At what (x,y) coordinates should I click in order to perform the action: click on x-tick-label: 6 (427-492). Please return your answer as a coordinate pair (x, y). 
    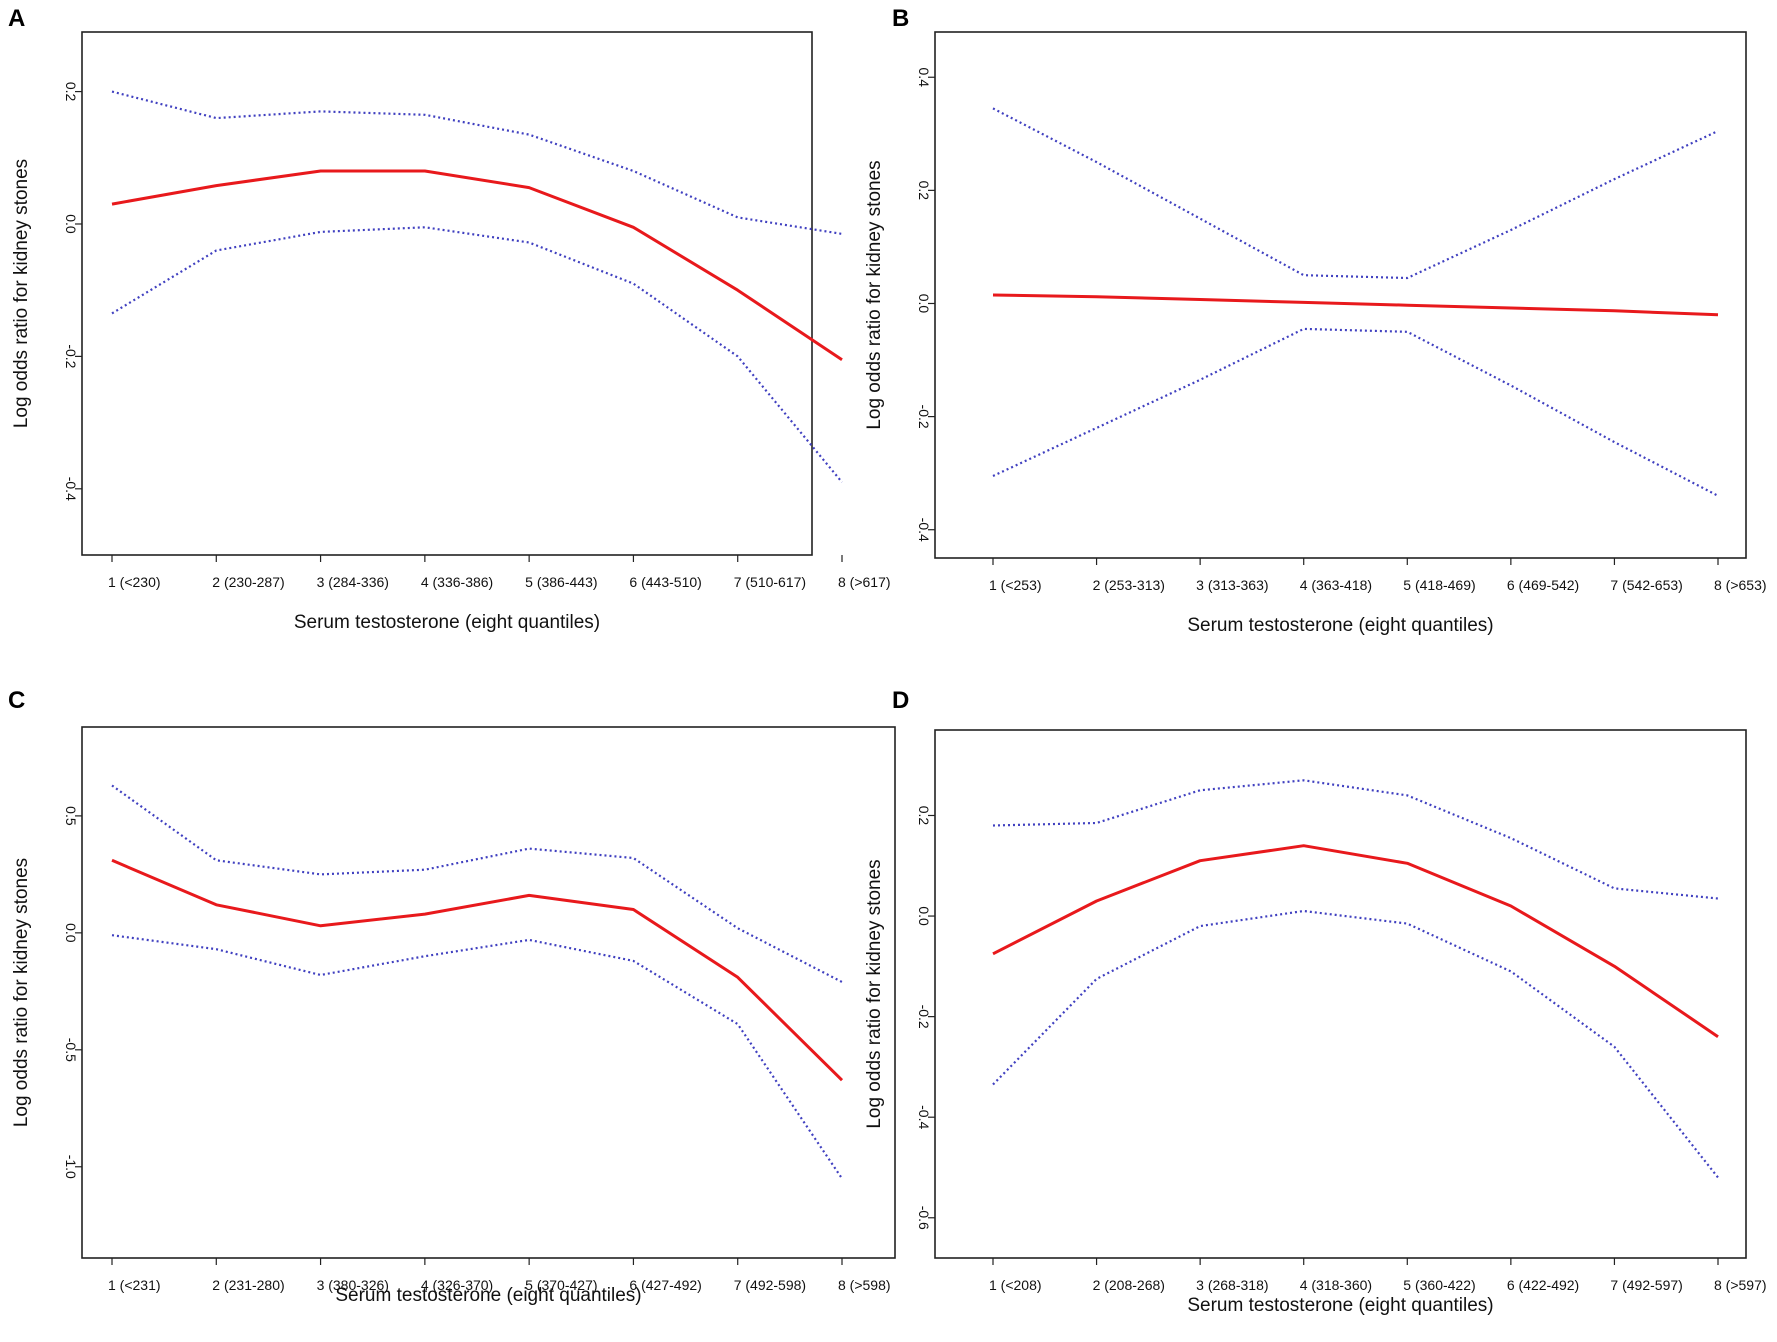
    Looking at the image, I should click on (665, 1285).